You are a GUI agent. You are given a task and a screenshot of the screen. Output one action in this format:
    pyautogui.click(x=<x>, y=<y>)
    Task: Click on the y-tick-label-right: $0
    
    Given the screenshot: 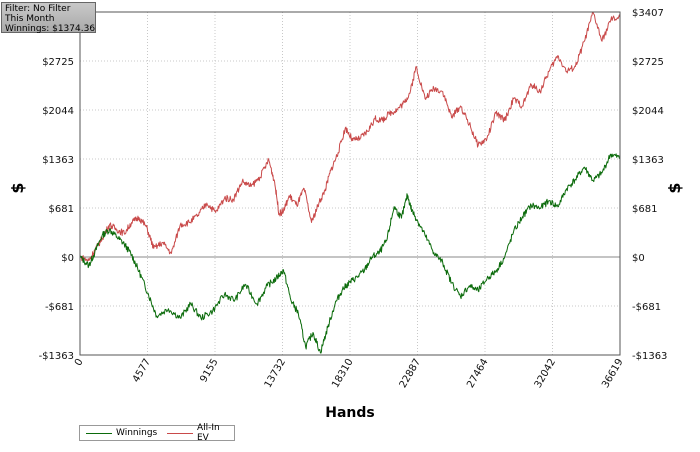 What is the action you would take?
    pyautogui.click(x=638, y=258)
    